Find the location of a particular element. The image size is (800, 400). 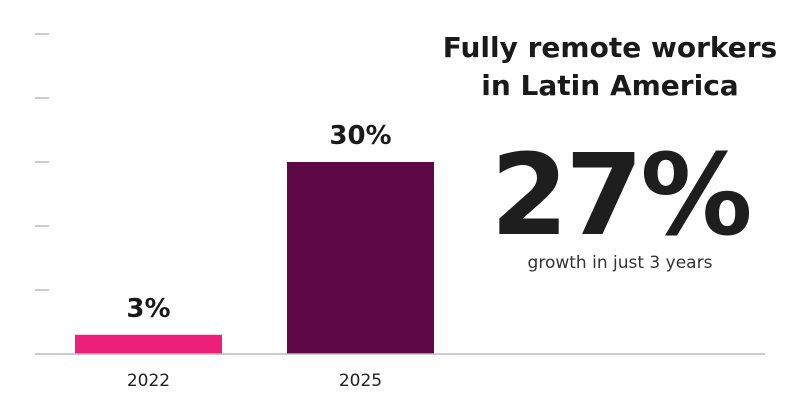

data-label-2022: 3% is located at coordinates (148, 309).